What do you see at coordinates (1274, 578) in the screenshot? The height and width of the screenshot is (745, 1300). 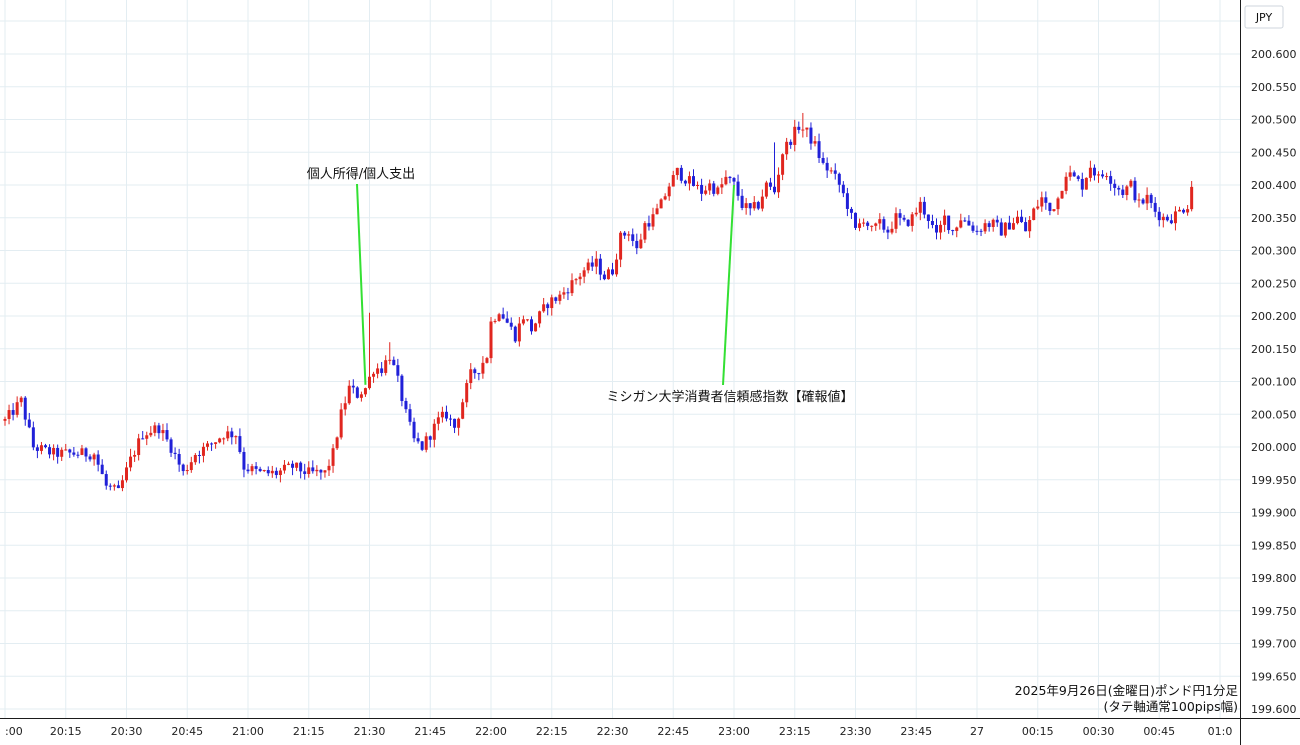 I see `y-tick-label: 199.800` at bounding box center [1274, 578].